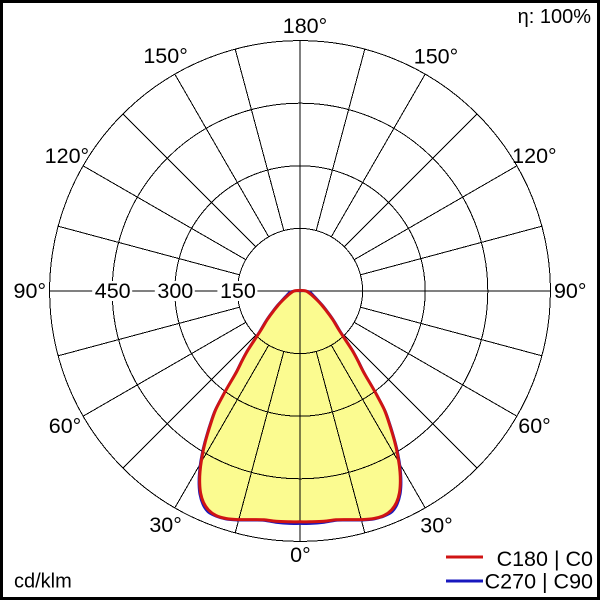 This screenshot has height=605, width=600. What do you see at coordinates (238, 291) in the screenshot?
I see `svg-text: 150` at bounding box center [238, 291].